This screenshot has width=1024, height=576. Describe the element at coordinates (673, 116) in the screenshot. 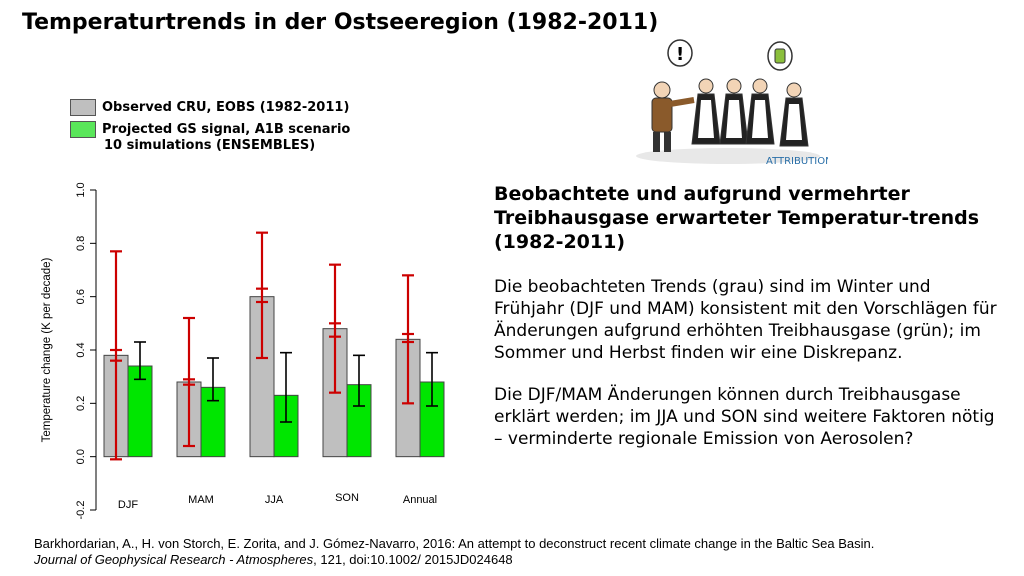

I see `detective-figure` at that location.